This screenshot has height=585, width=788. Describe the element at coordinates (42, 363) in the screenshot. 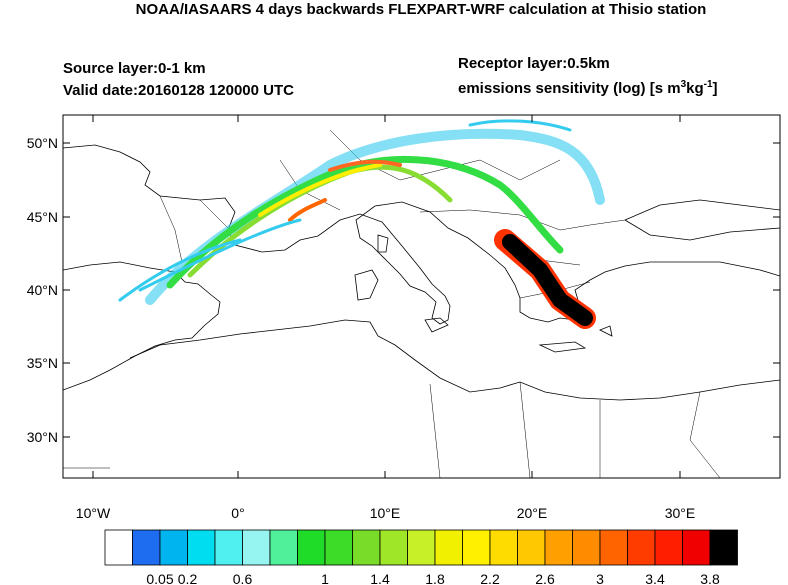

I see `lat-label: 35°N` at that location.